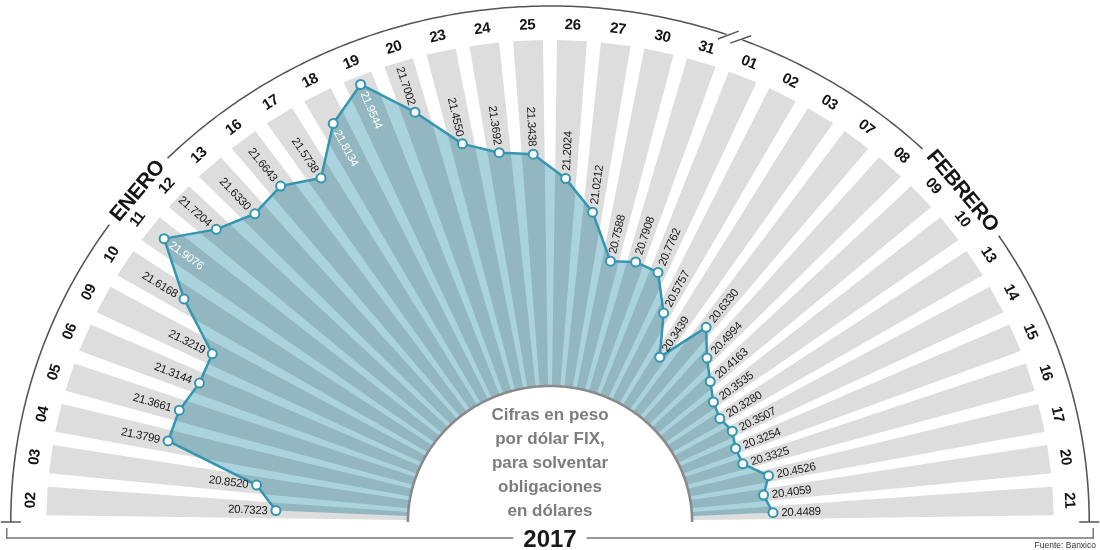  Describe the element at coordinates (791, 491) in the screenshot. I see `data-label: 20.4059` at that location.